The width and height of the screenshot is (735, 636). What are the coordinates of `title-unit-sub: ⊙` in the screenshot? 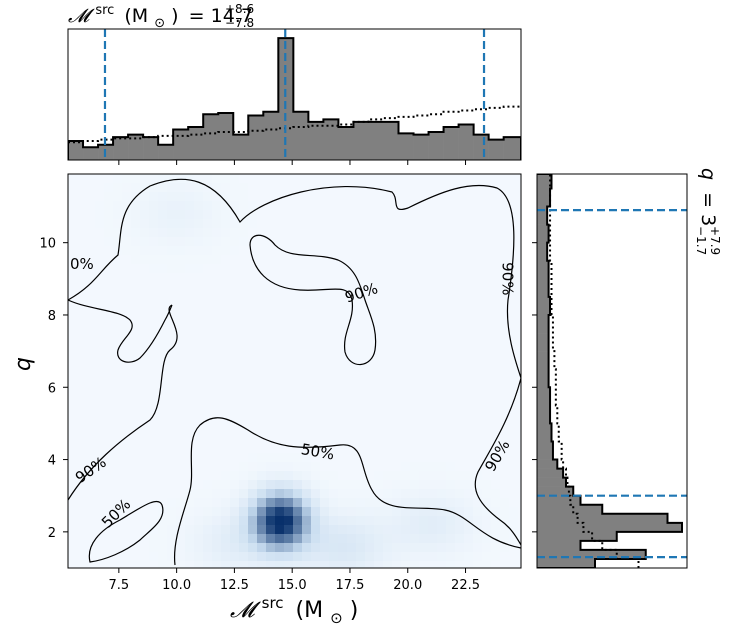 It's located at (159, 23).